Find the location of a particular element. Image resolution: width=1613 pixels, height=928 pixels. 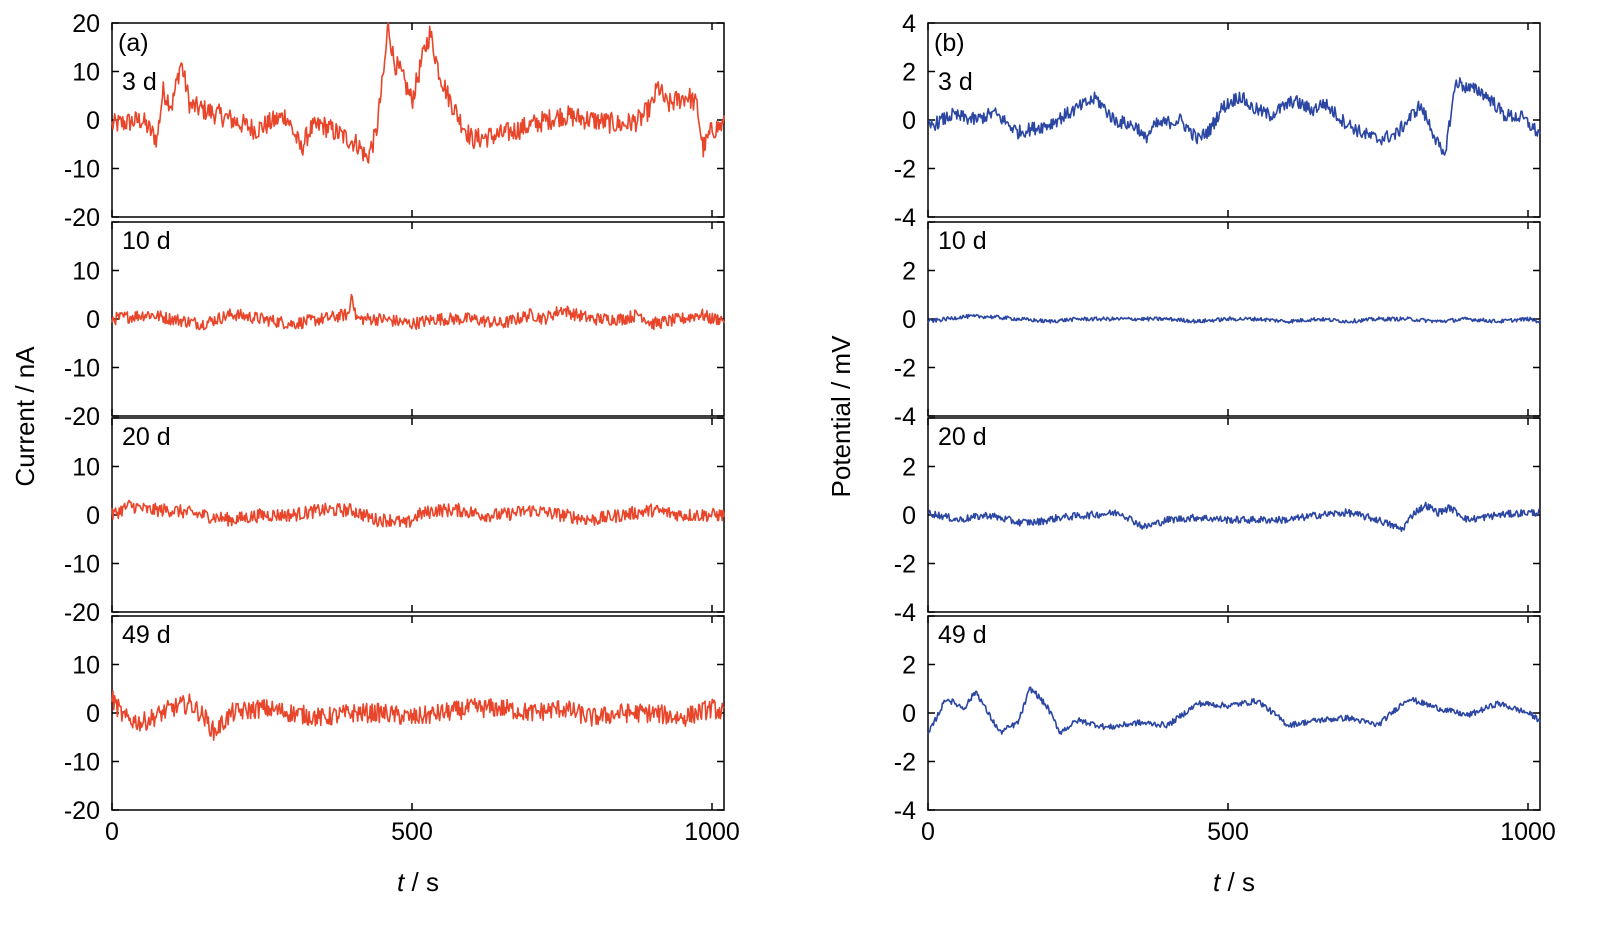

y-tick-label: 20 is located at coordinates (86, 24).